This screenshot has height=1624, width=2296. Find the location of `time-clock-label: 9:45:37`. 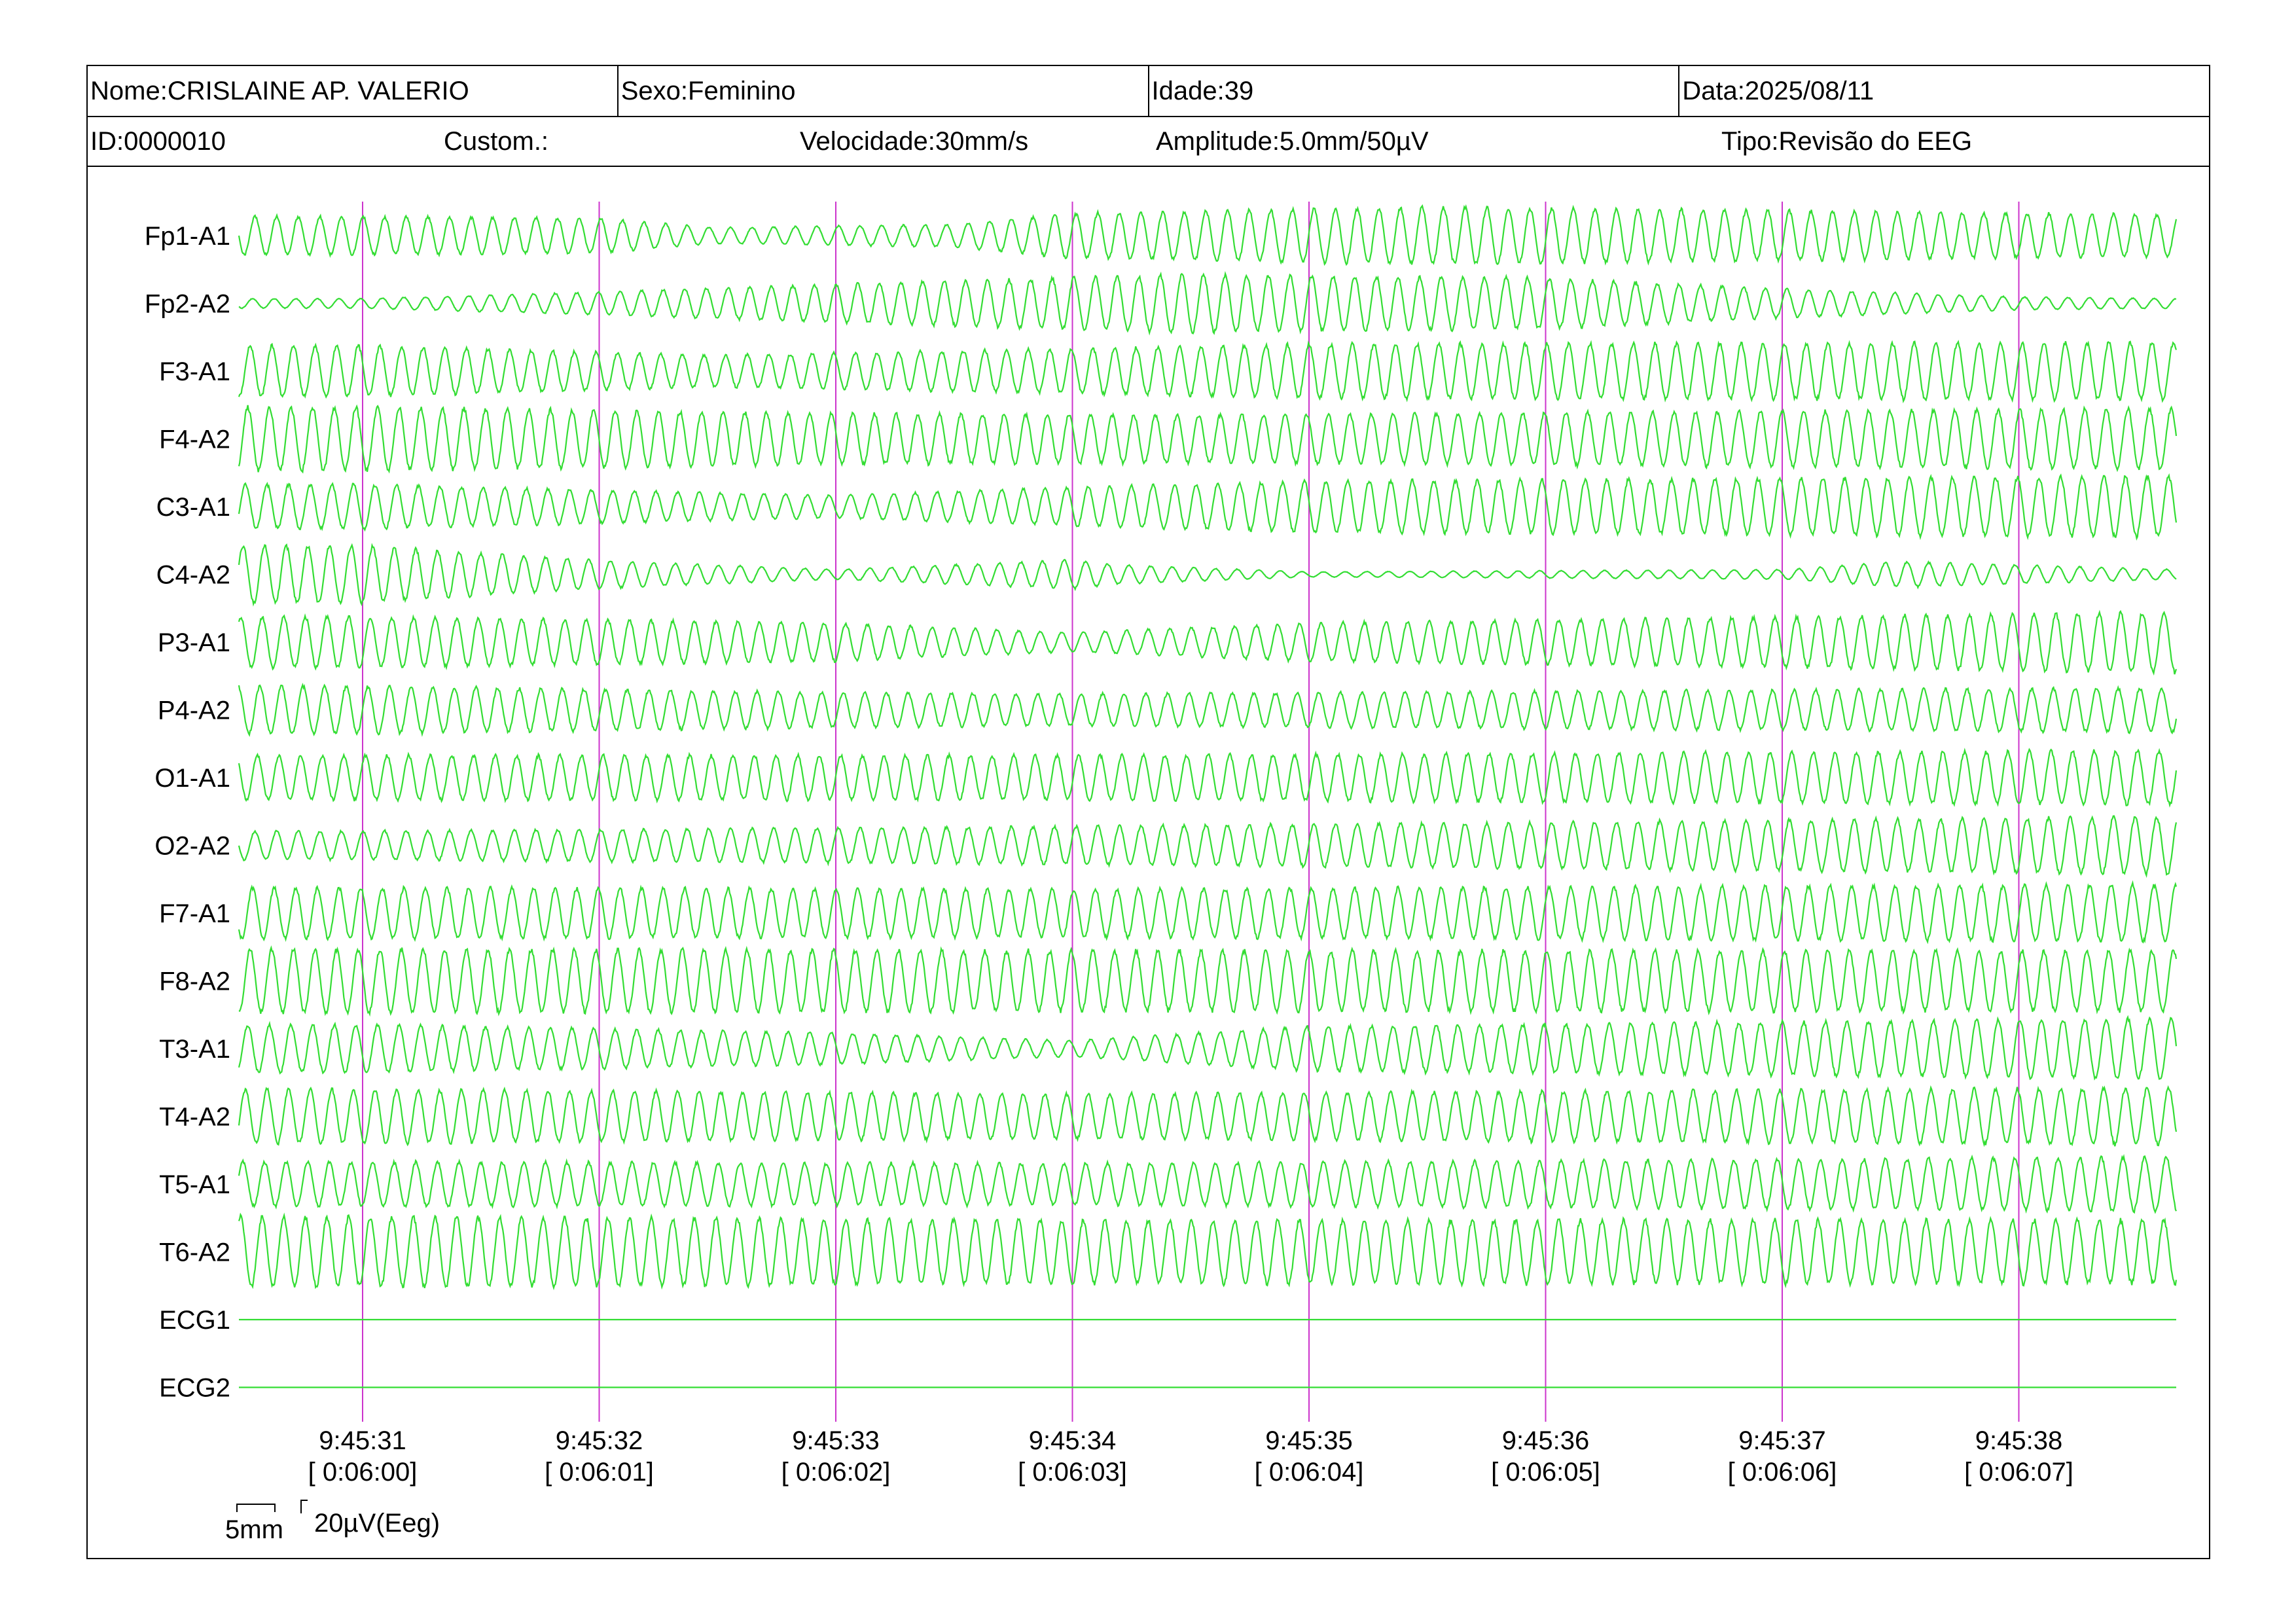

time-clock-label: 9:45:37 is located at coordinates (1781, 1440).